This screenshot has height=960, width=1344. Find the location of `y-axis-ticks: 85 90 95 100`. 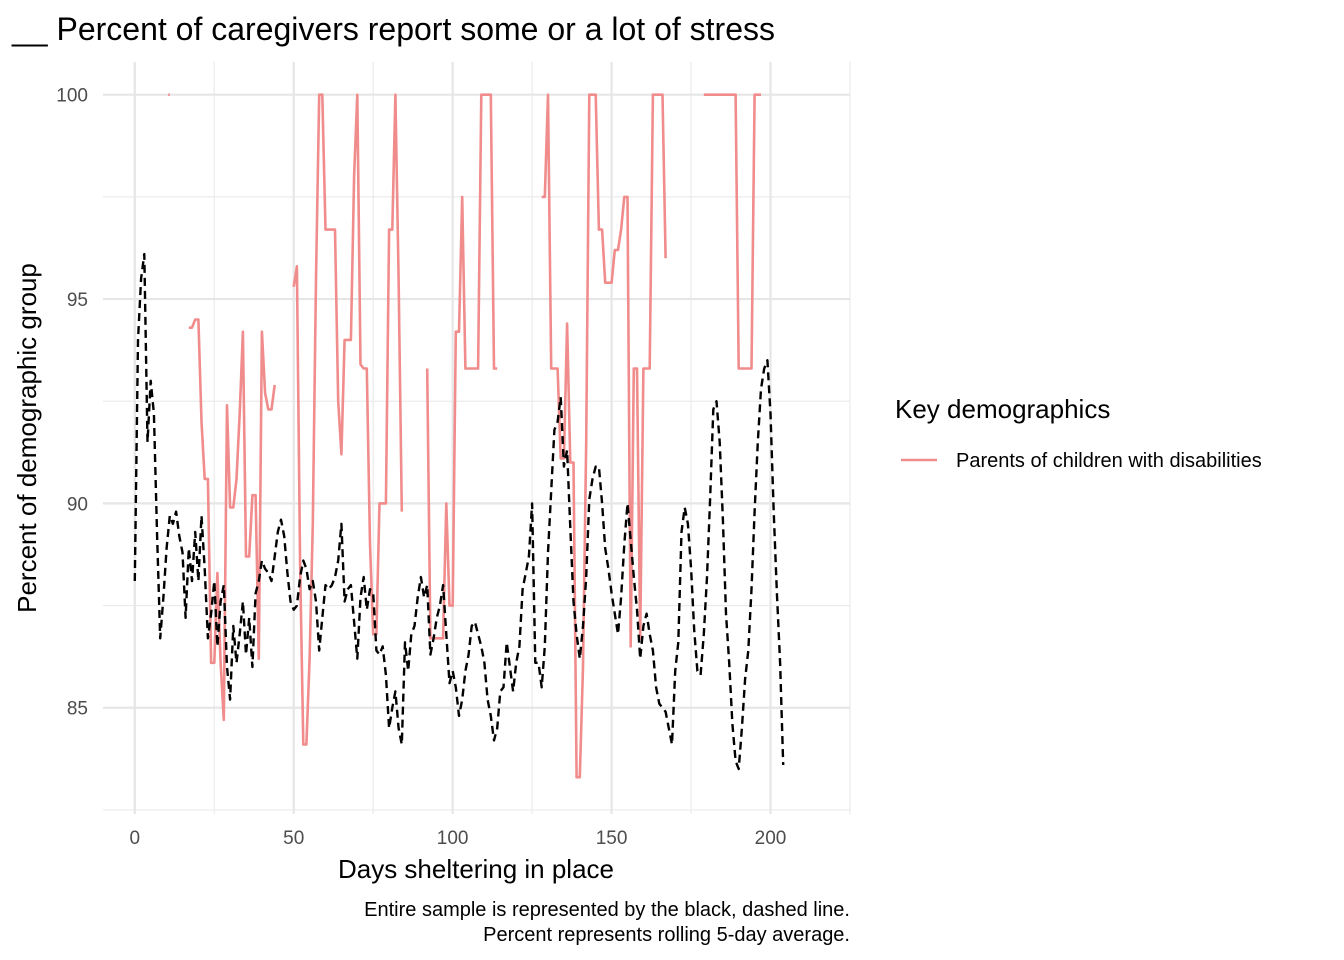

y-axis-ticks: 85 90 95 100 is located at coordinates (72, 403).